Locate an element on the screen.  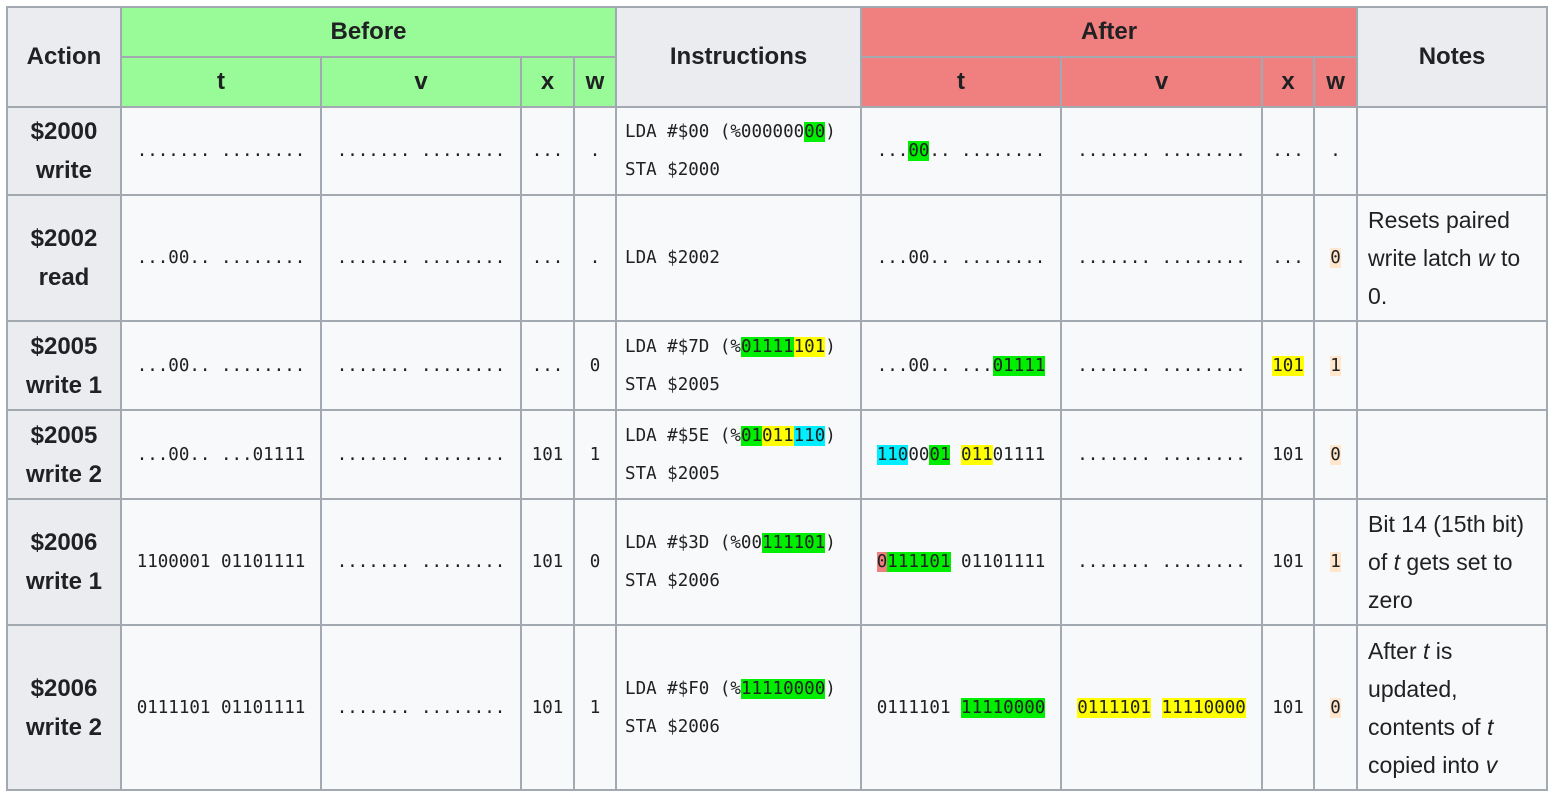
after-w-cell: . is located at coordinates (1336, 151).